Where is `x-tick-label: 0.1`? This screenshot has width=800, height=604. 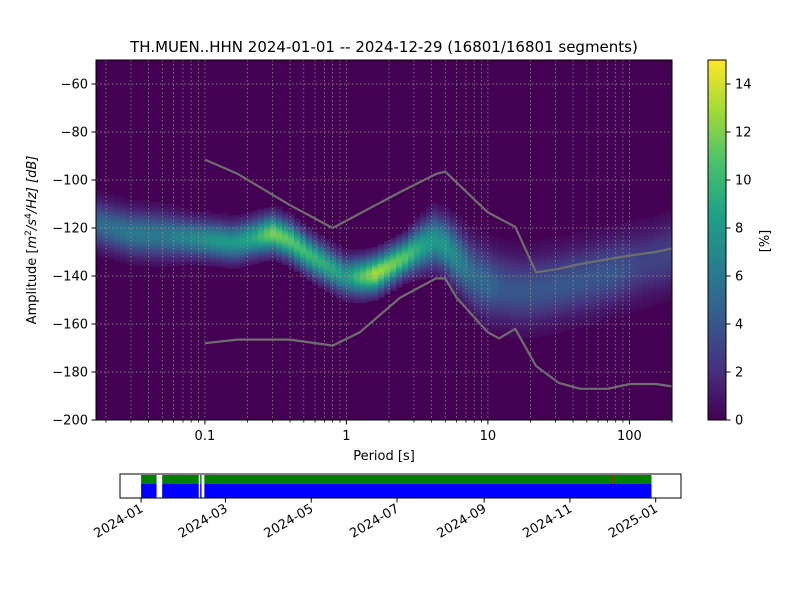 x-tick-label: 0.1 is located at coordinates (205, 436).